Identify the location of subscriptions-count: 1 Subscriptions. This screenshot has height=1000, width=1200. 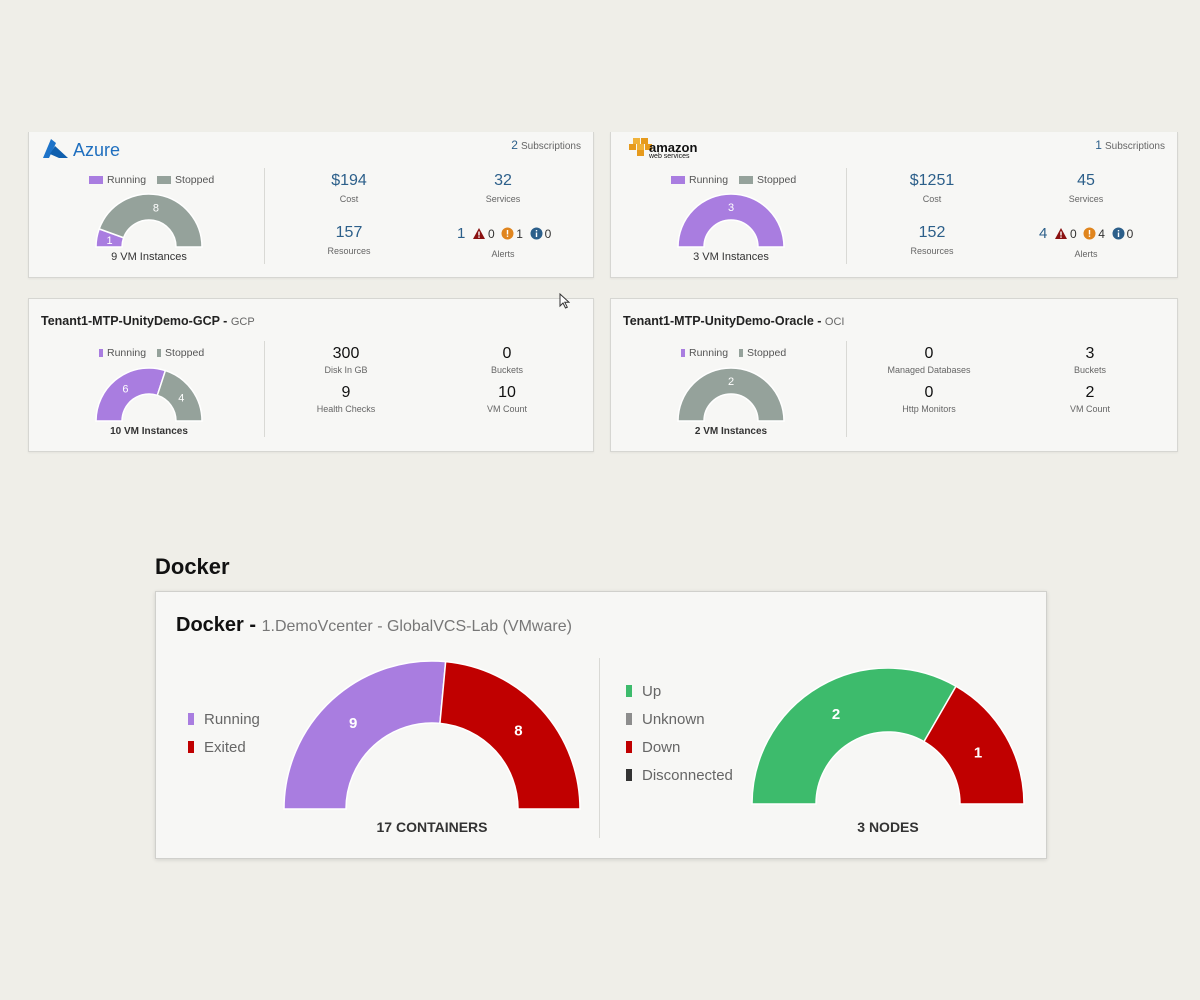
(1130, 145).